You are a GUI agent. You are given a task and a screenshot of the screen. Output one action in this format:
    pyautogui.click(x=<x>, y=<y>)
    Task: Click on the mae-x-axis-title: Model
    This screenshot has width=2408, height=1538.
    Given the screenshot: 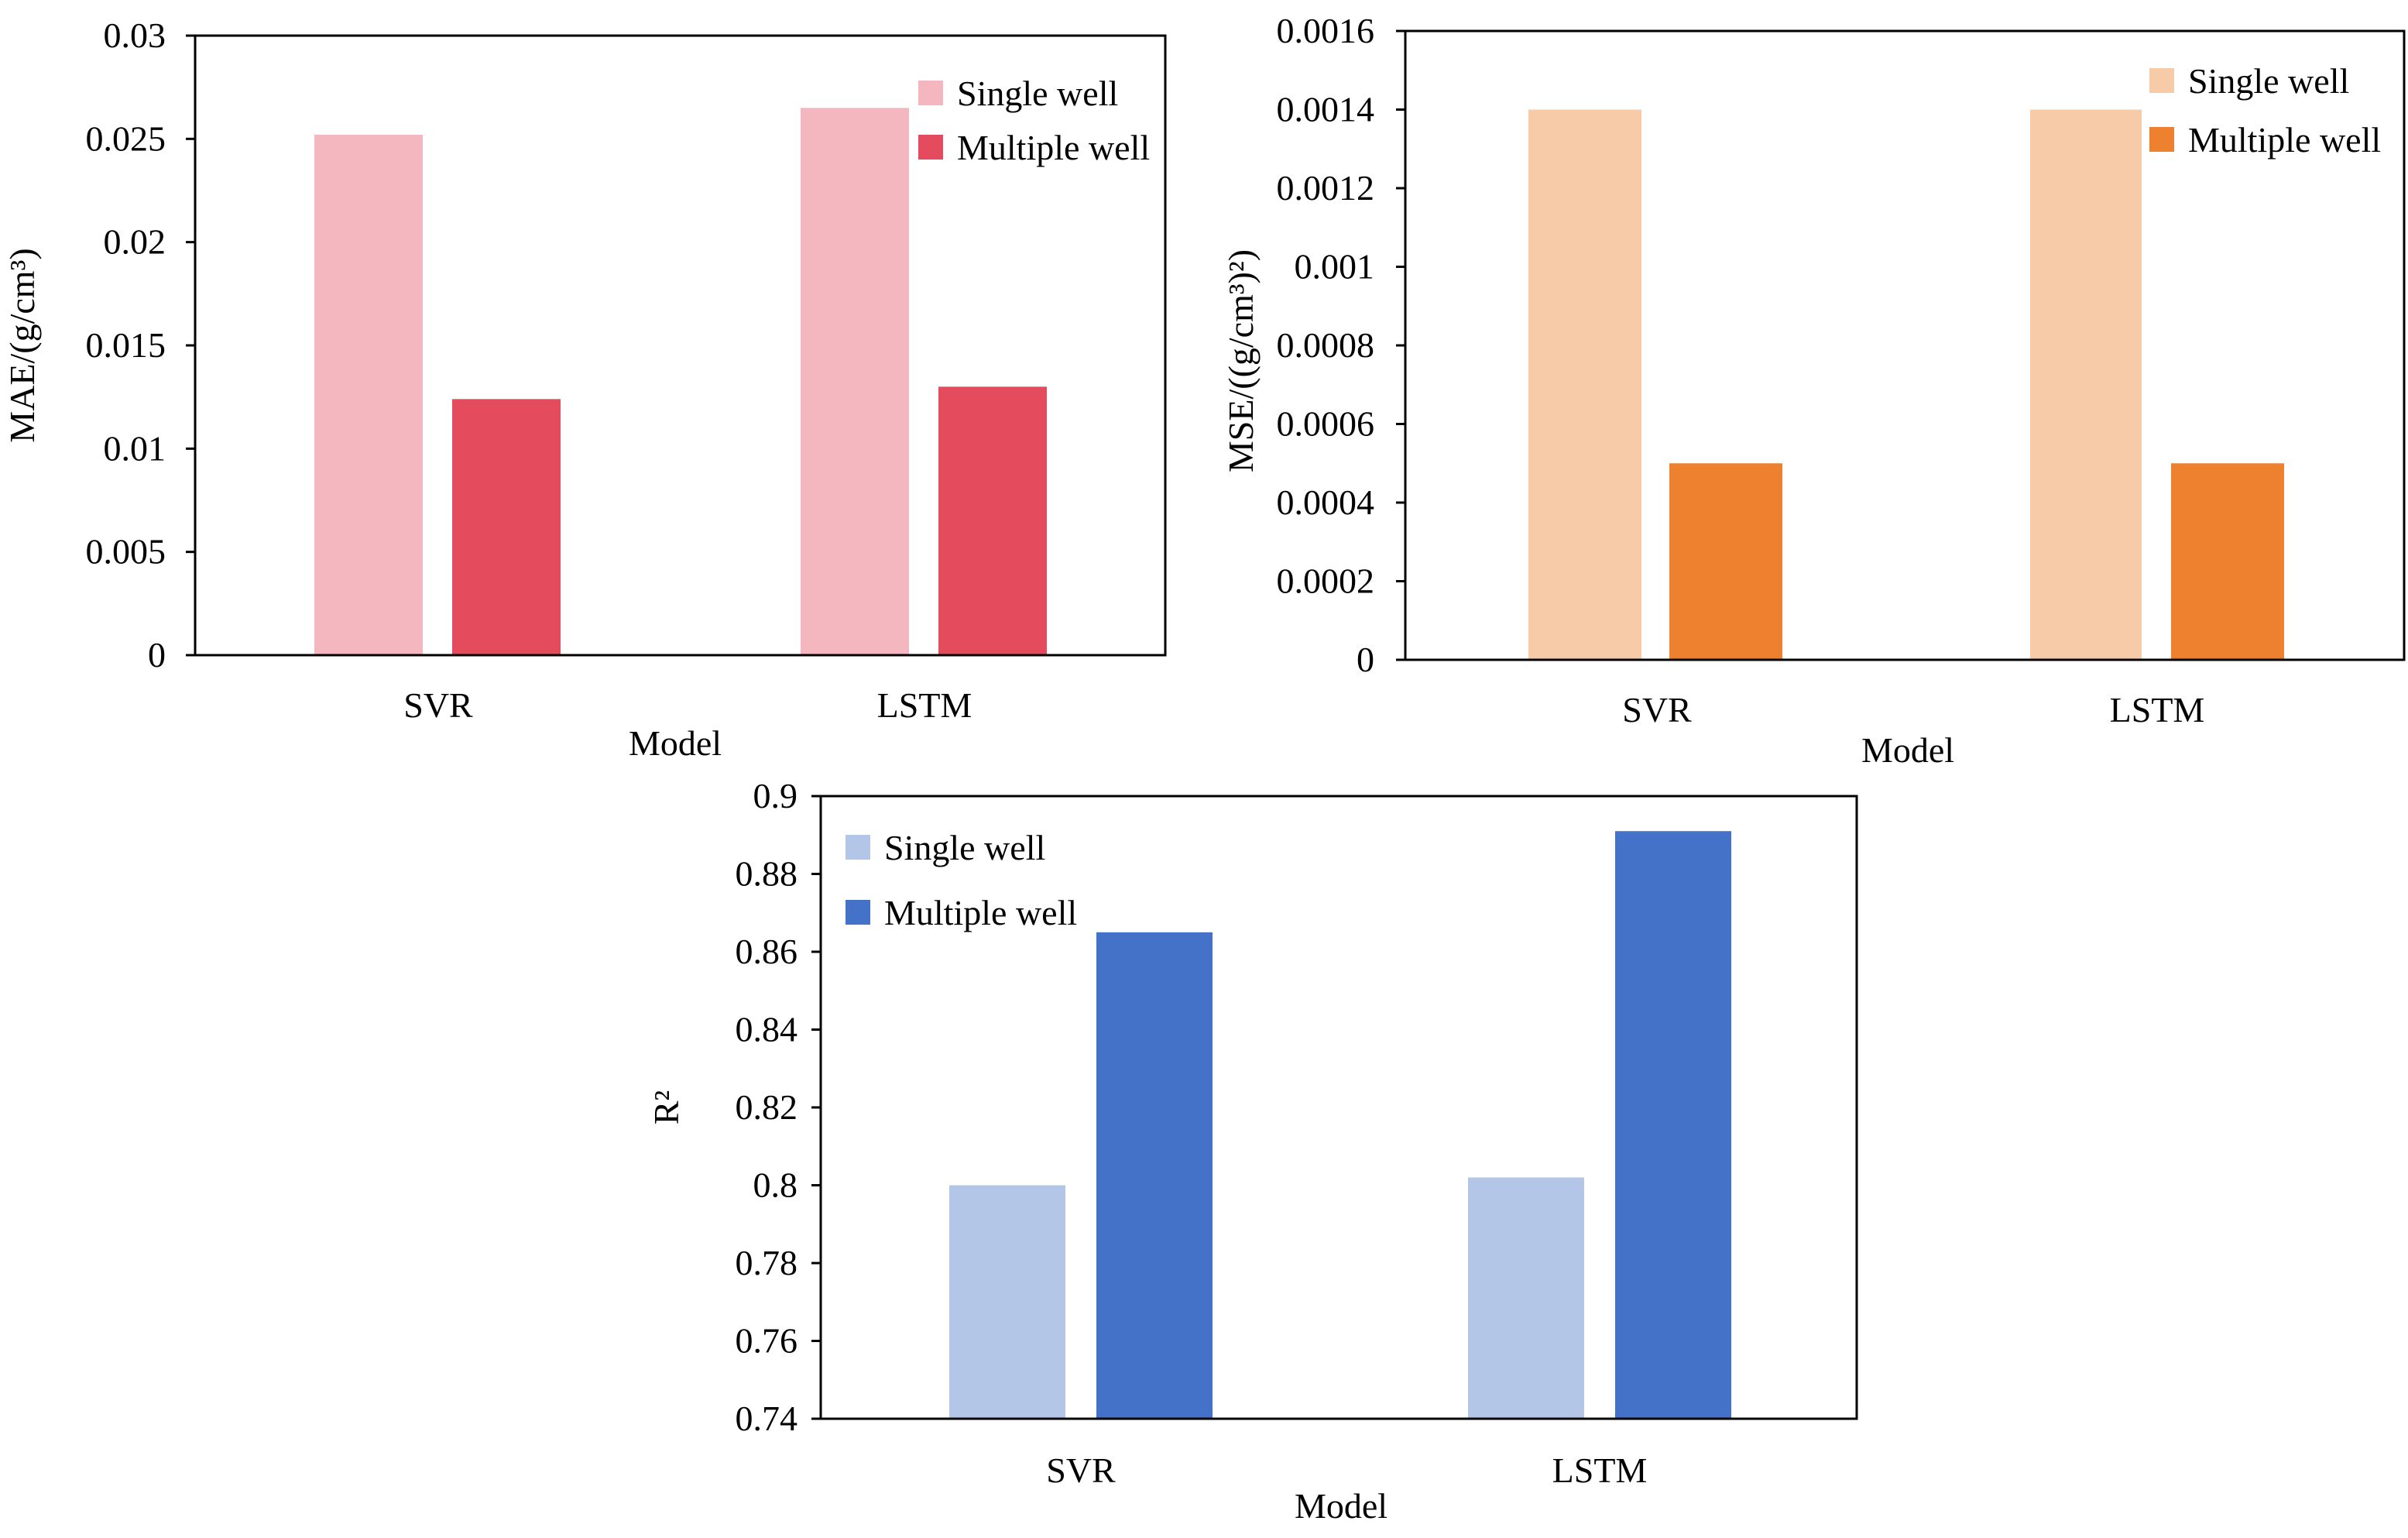 What is the action you would take?
    pyautogui.click(x=675, y=743)
    